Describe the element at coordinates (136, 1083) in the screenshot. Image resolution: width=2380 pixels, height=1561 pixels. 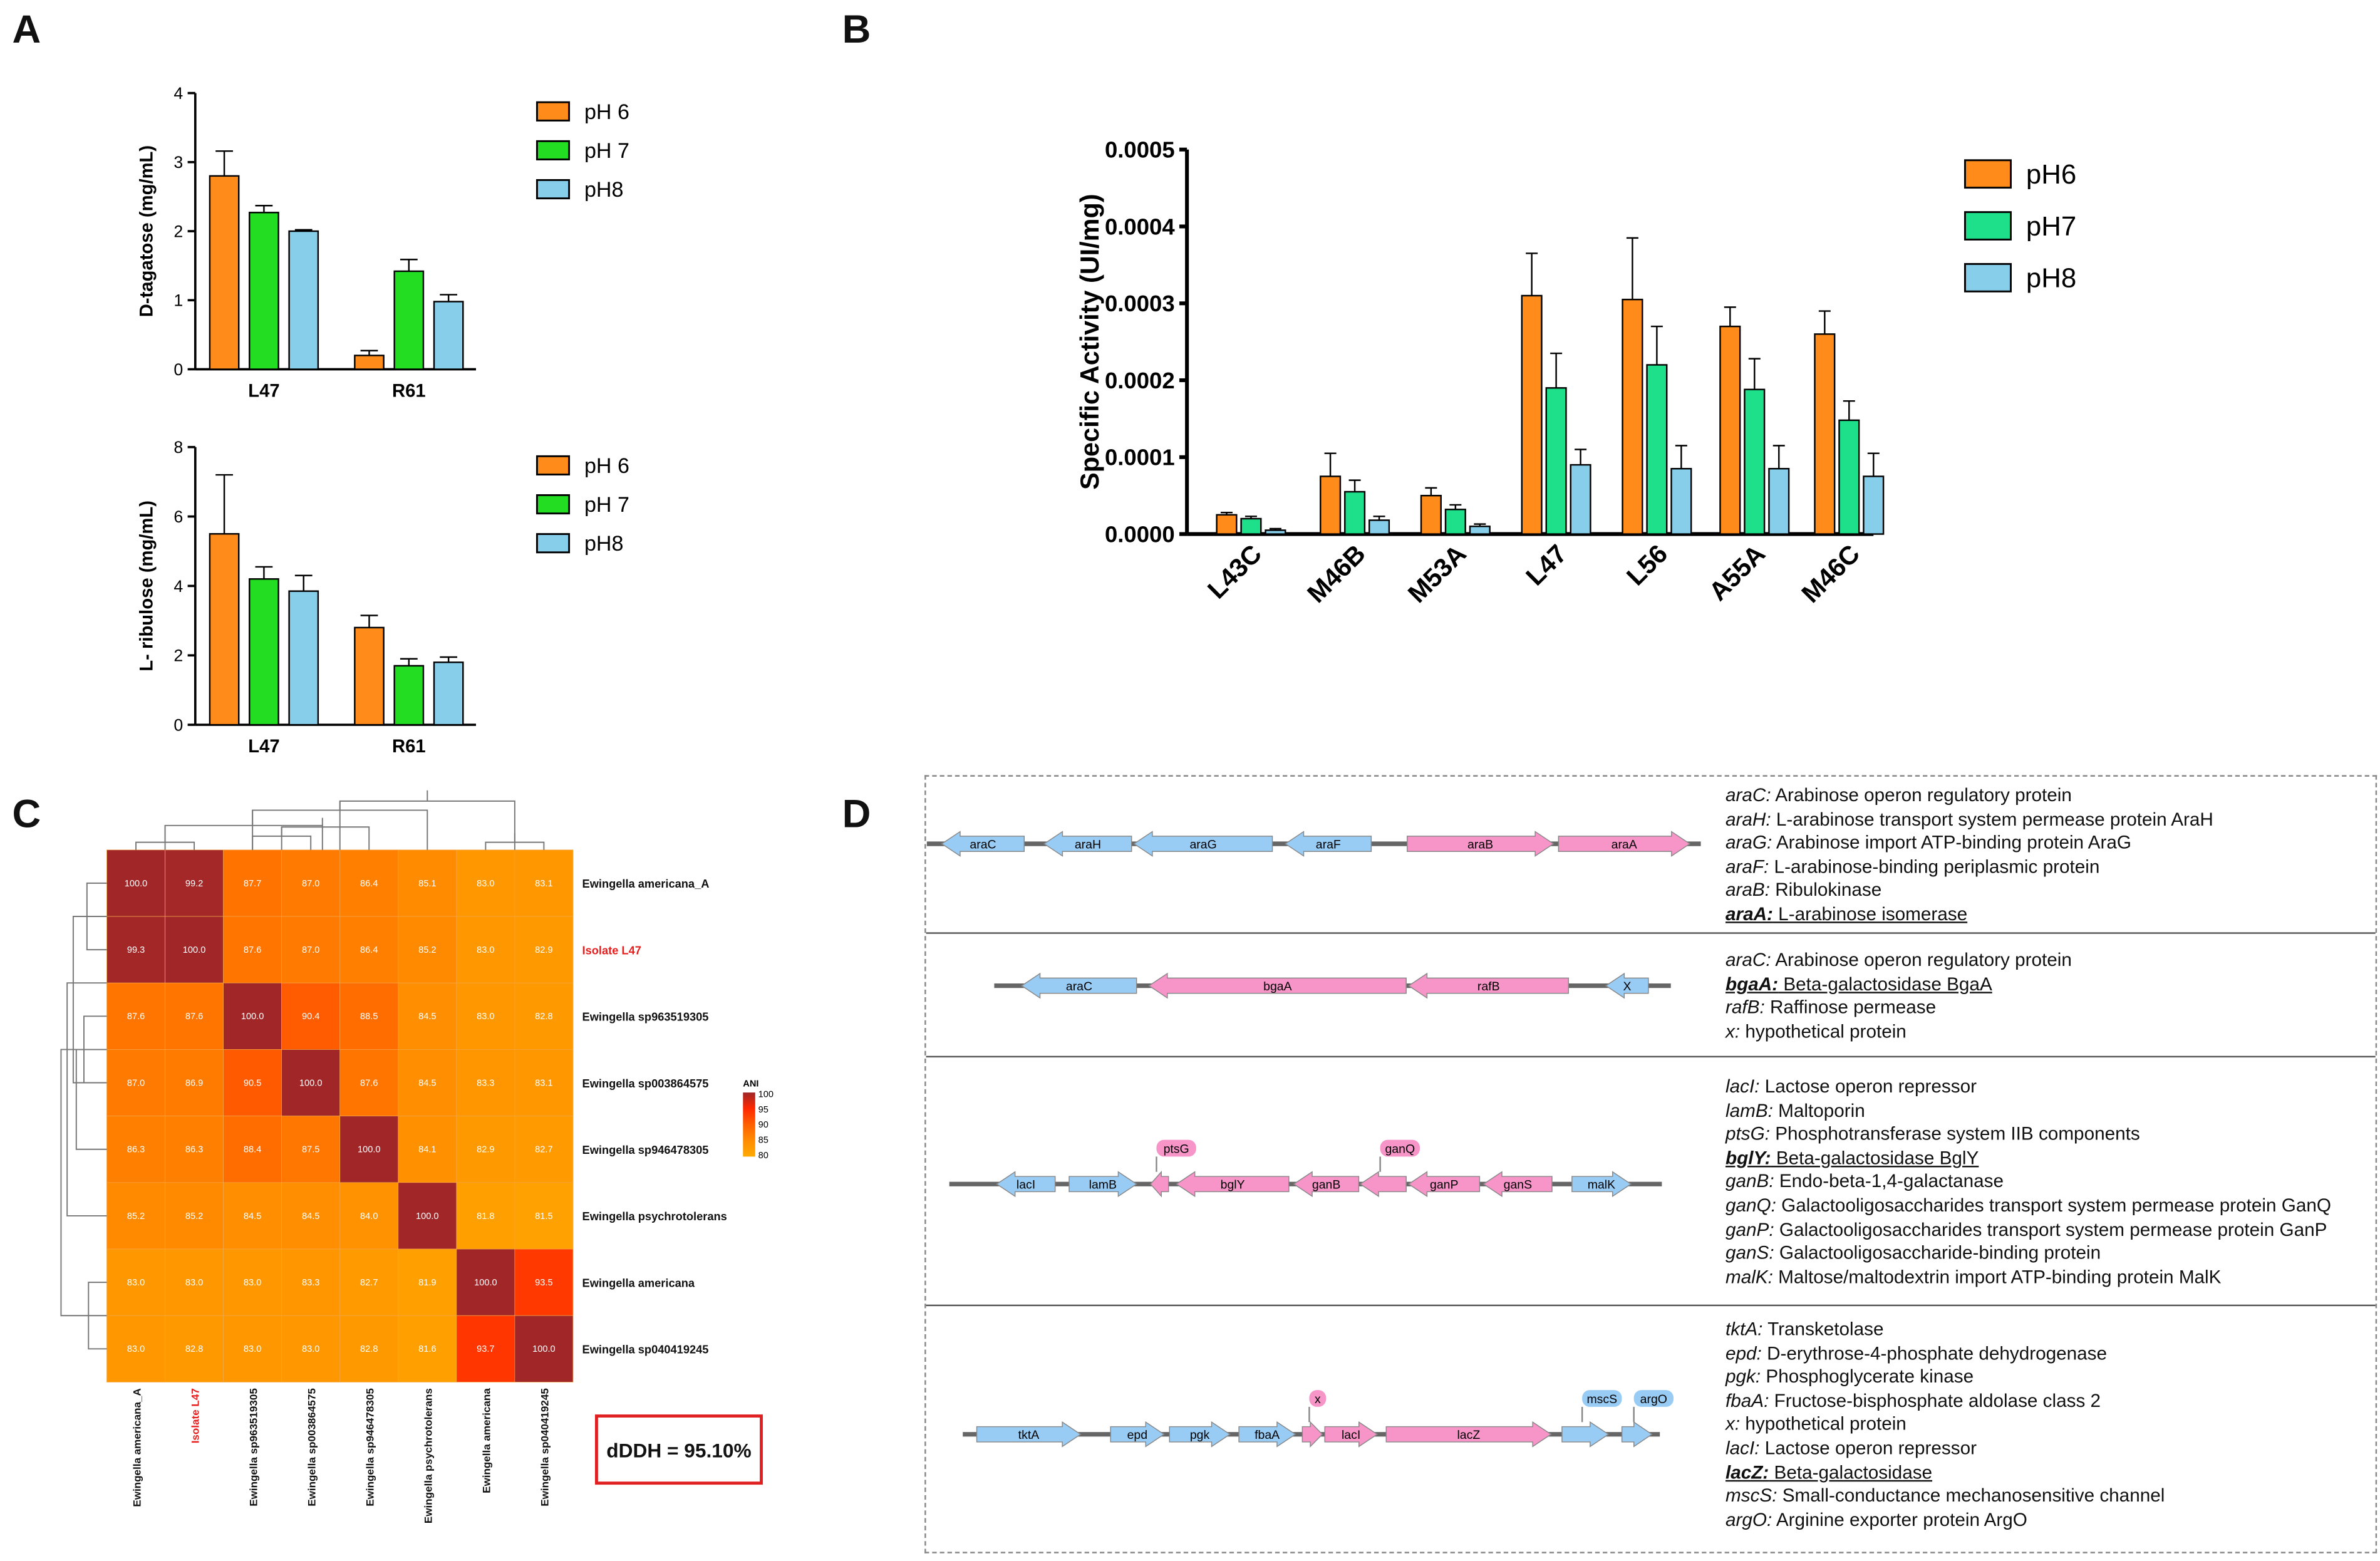
I see `heatmap-value: 87.0` at that location.